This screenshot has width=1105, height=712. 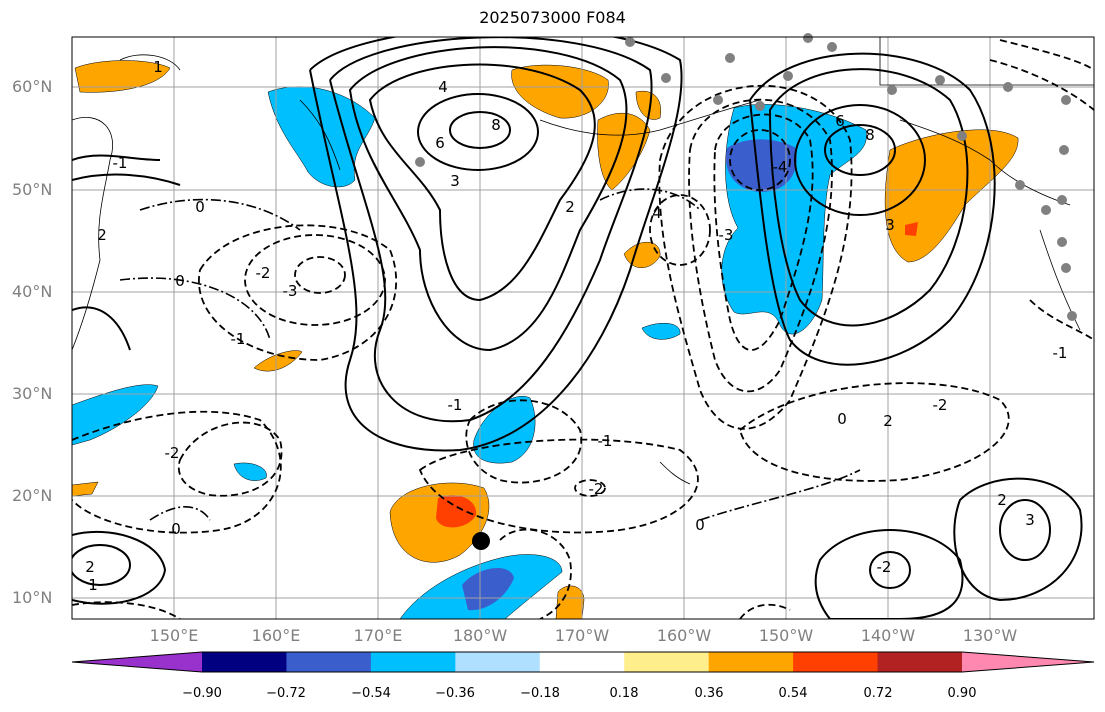 What do you see at coordinates (378, 635) in the screenshot?
I see `lon-label: 170°E` at bounding box center [378, 635].